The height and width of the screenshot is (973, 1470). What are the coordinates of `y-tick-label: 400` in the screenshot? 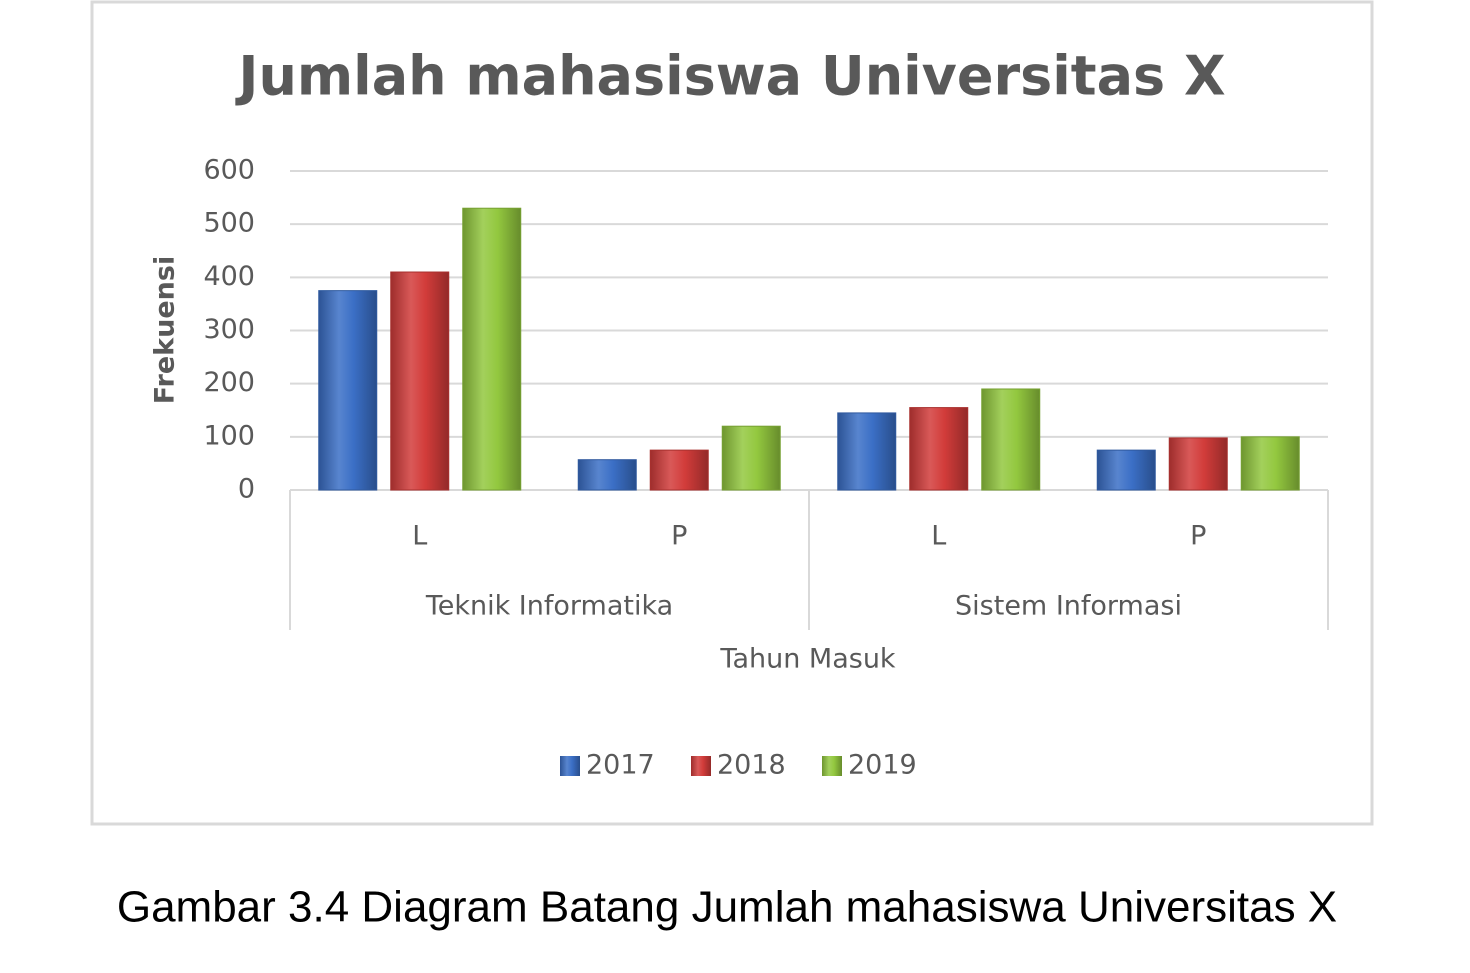 It's located at (229, 276).